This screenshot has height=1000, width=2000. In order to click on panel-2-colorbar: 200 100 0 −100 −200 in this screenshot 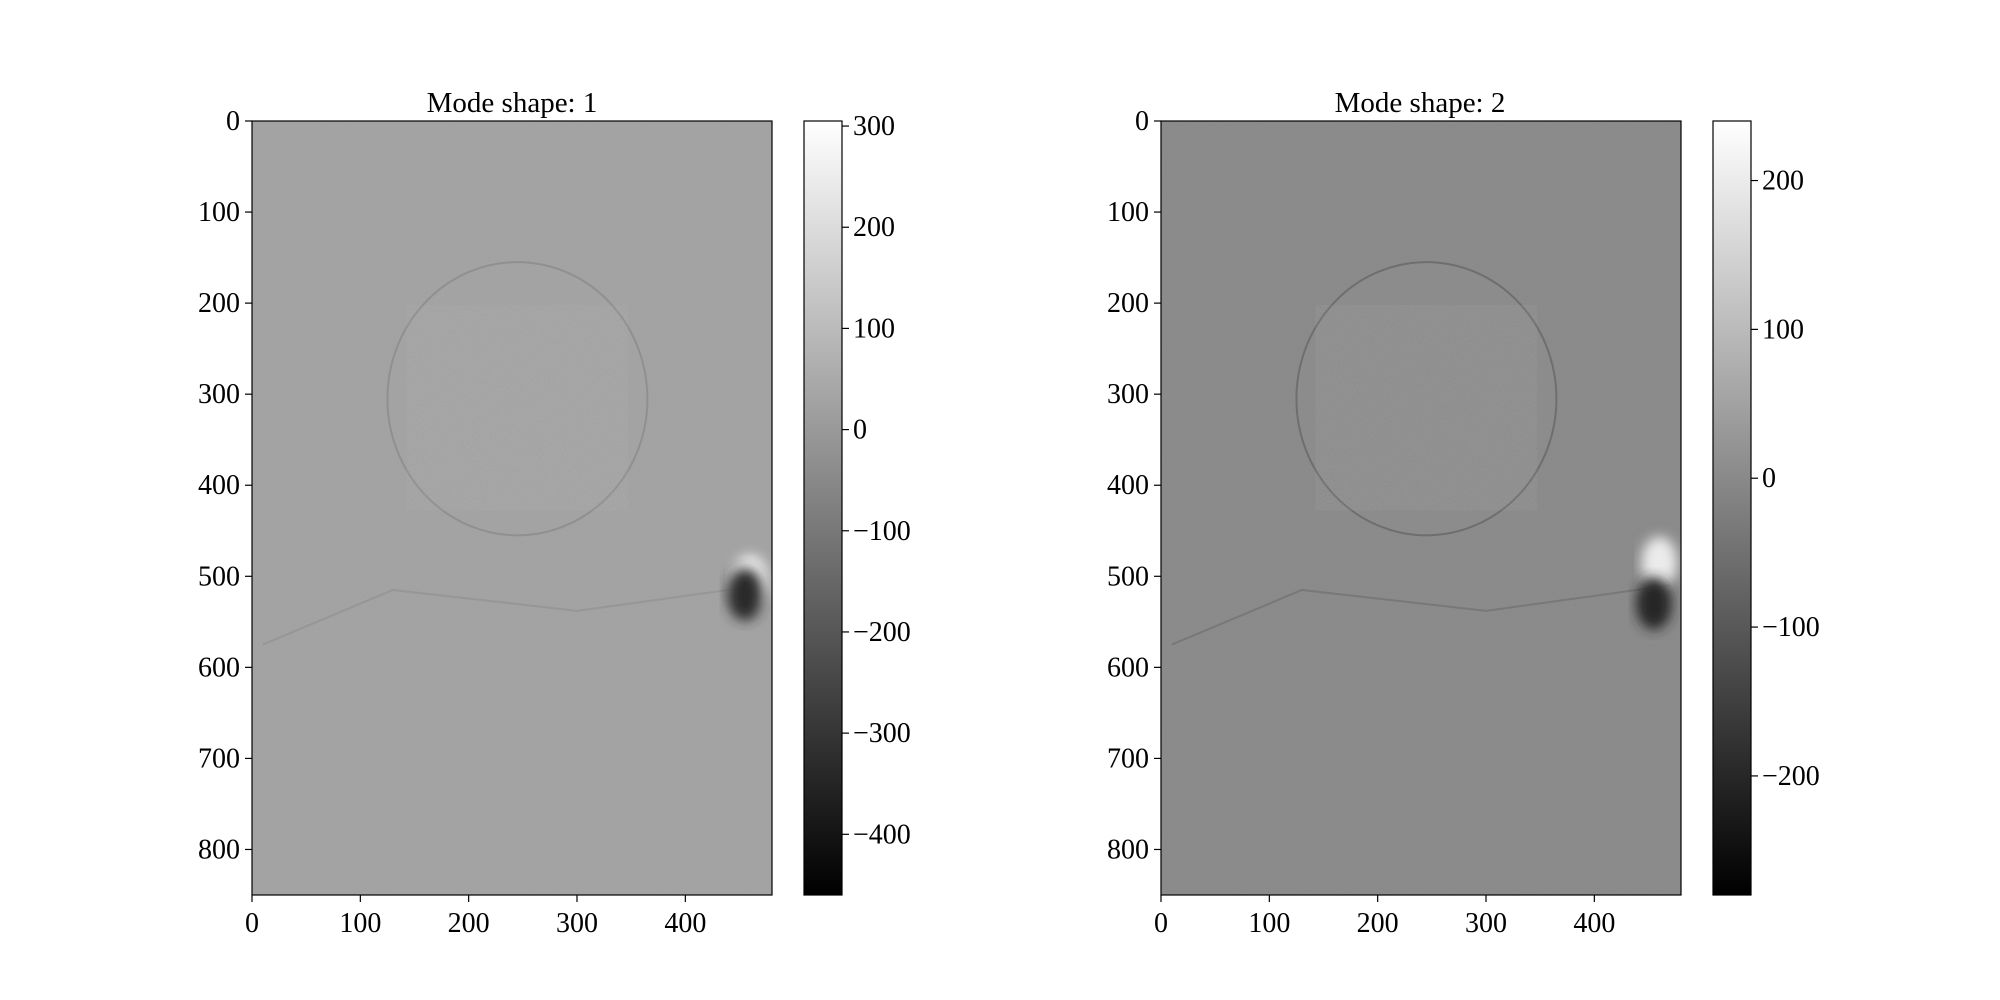, I will do `click(1766, 508)`.